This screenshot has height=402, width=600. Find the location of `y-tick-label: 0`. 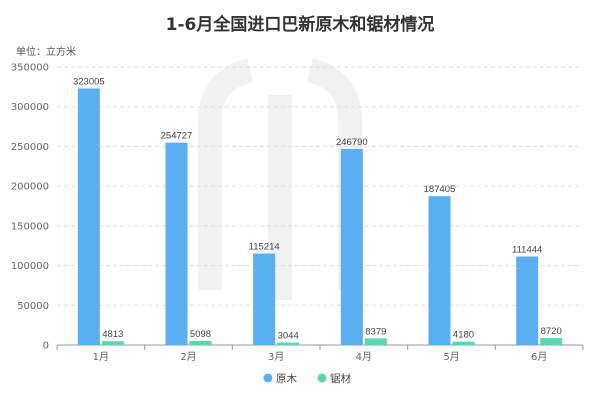

y-tick-label: 0 is located at coordinates (46, 346).